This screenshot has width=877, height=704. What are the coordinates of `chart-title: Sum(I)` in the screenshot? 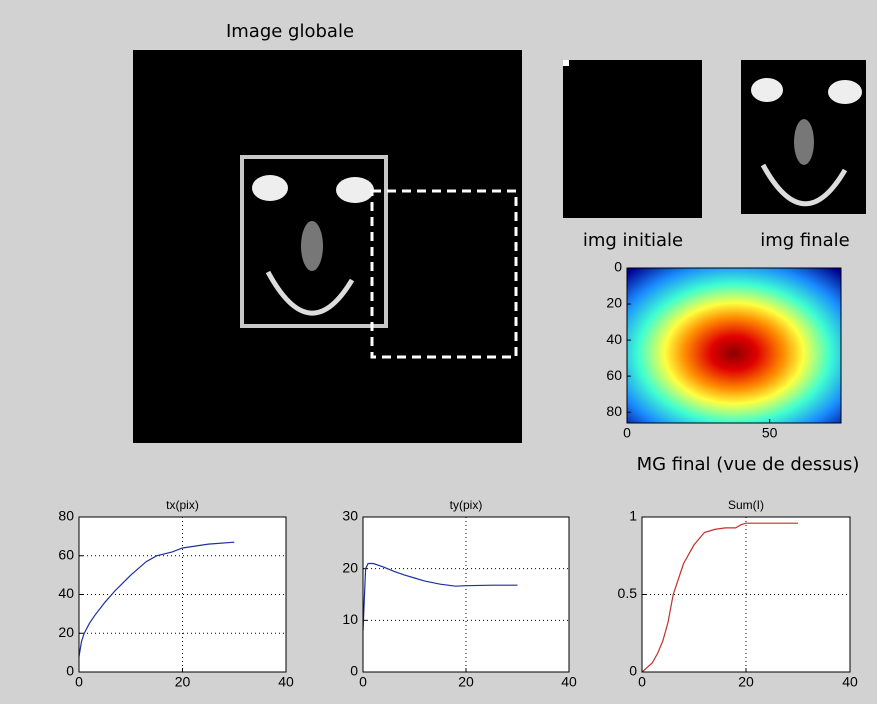 It's located at (746, 505).